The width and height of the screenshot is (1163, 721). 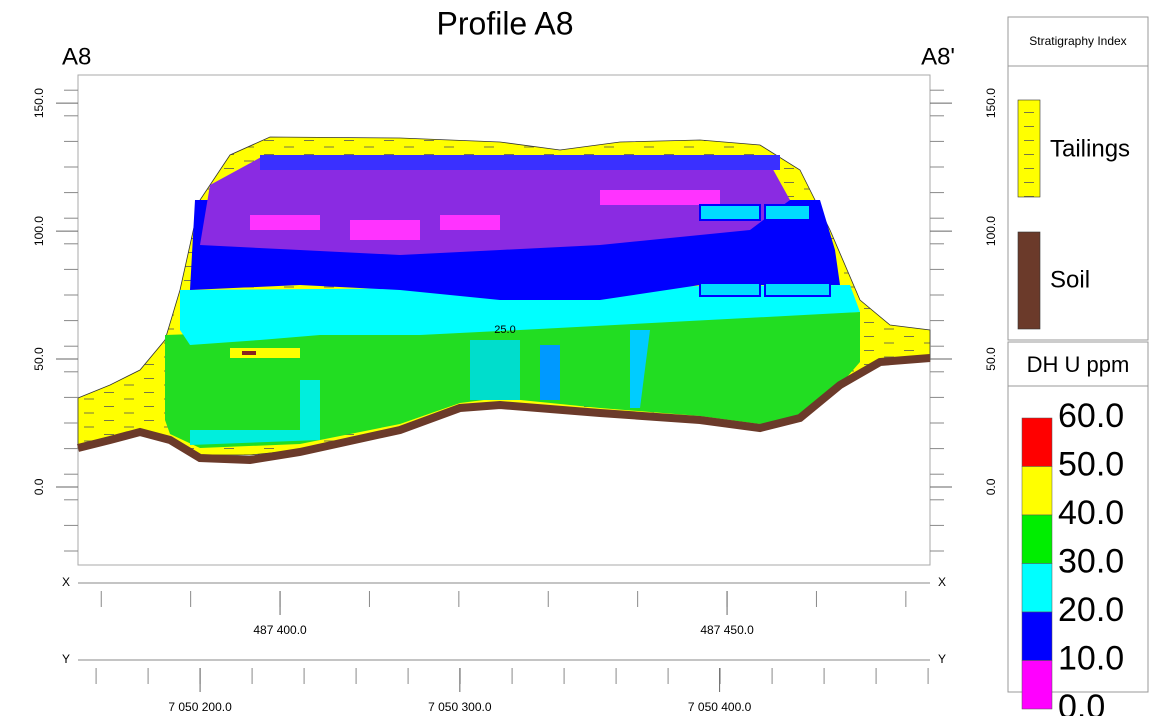 What do you see at coordinates (505, 23) in the screenshot?
I see `title: Profile A8` at bounding box center [505, 23].